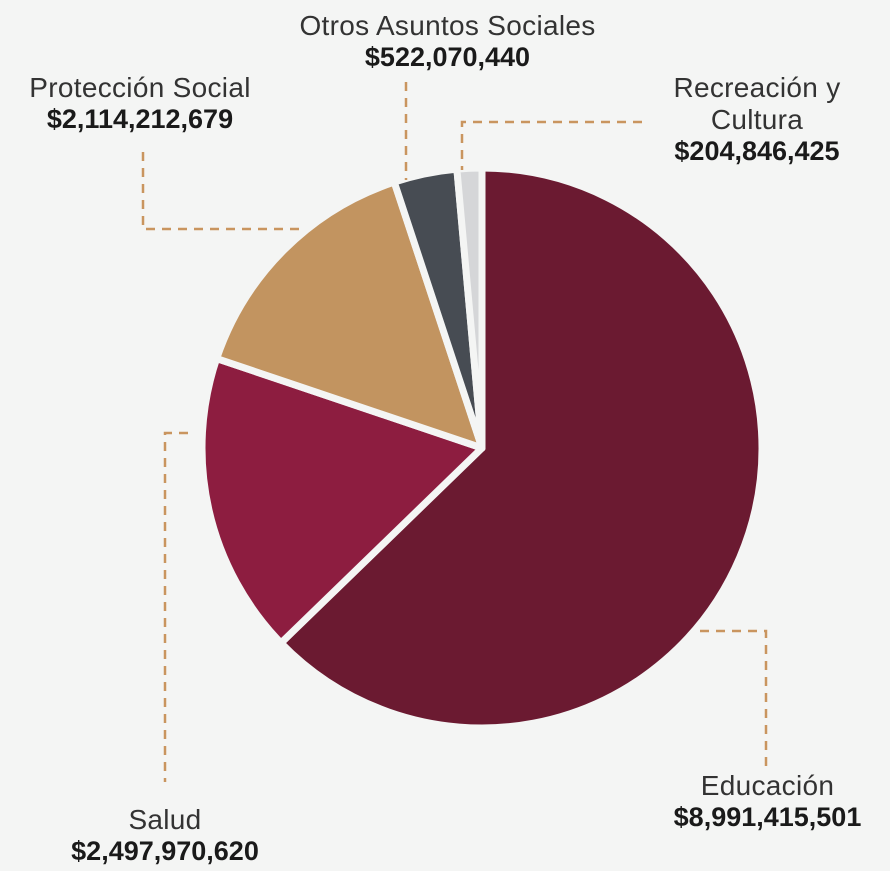 This screenshot has height=871, width=890. What do you see at coordinates (221, 191) in the screenshot?
I see `leader-proteccion` at bounding box center [221, 191].